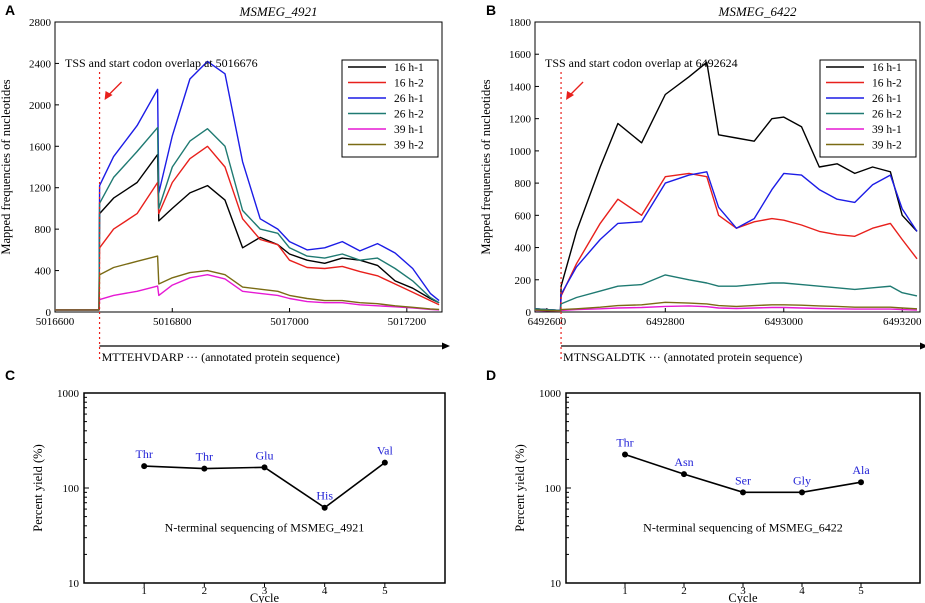 The height and width of the screenshot is (603, 925). I want to click on x-tick-label: 4, so click(802, 591).